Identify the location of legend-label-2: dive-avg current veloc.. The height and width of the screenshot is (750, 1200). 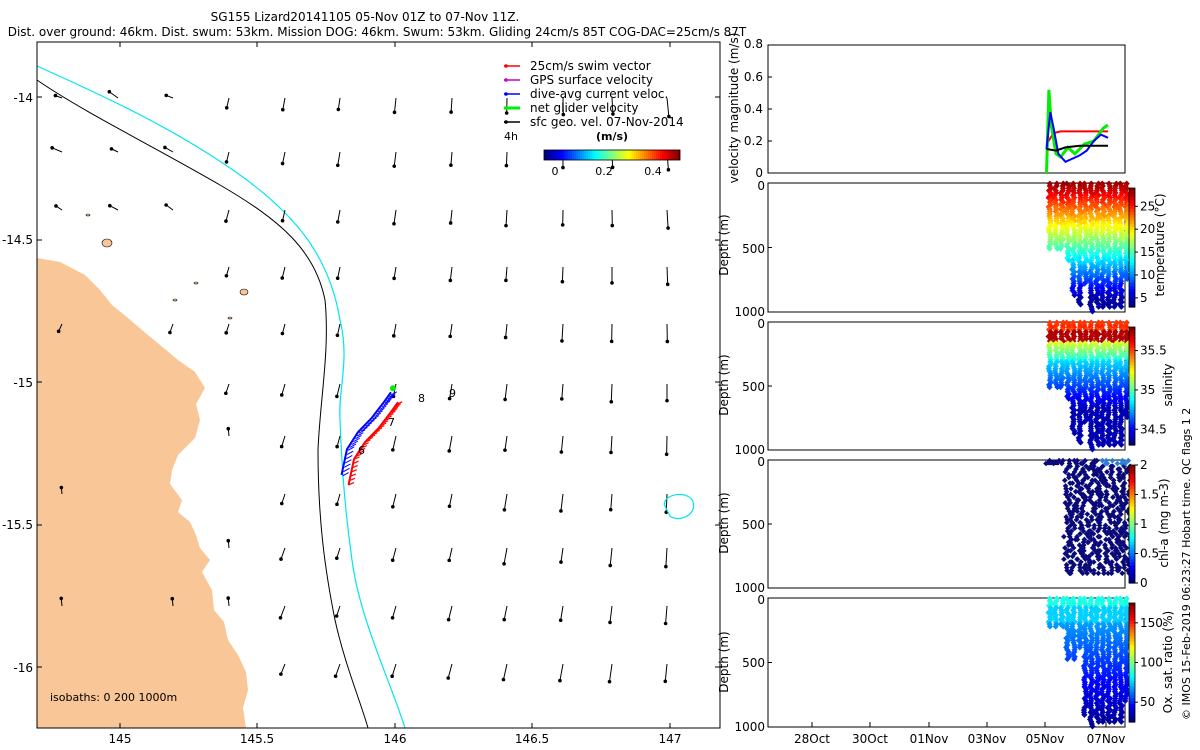
(599, 94).